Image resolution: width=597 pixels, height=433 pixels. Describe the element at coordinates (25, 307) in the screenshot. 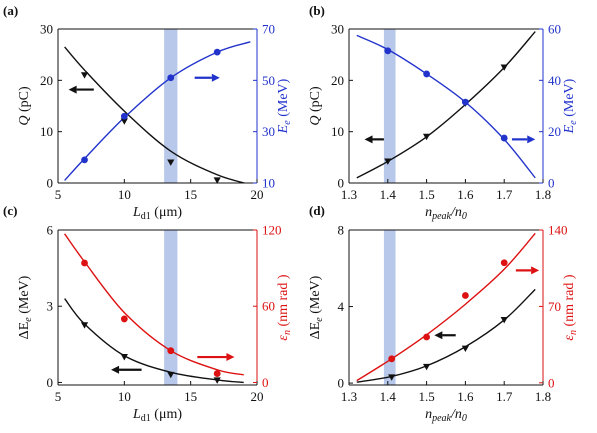

I see `left-y-axis-label: ΔEe (MeV)` at that location.